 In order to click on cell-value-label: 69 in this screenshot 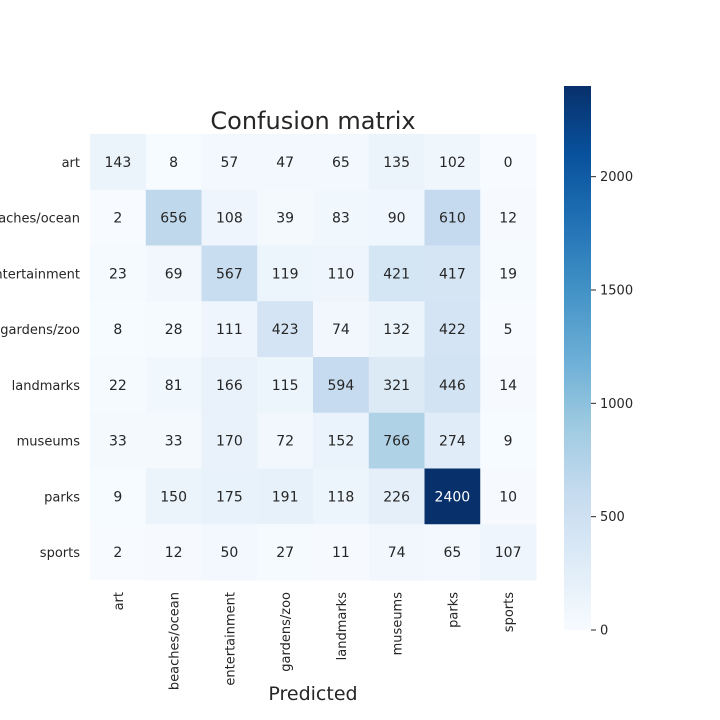, I will do `click(174, 274)`.